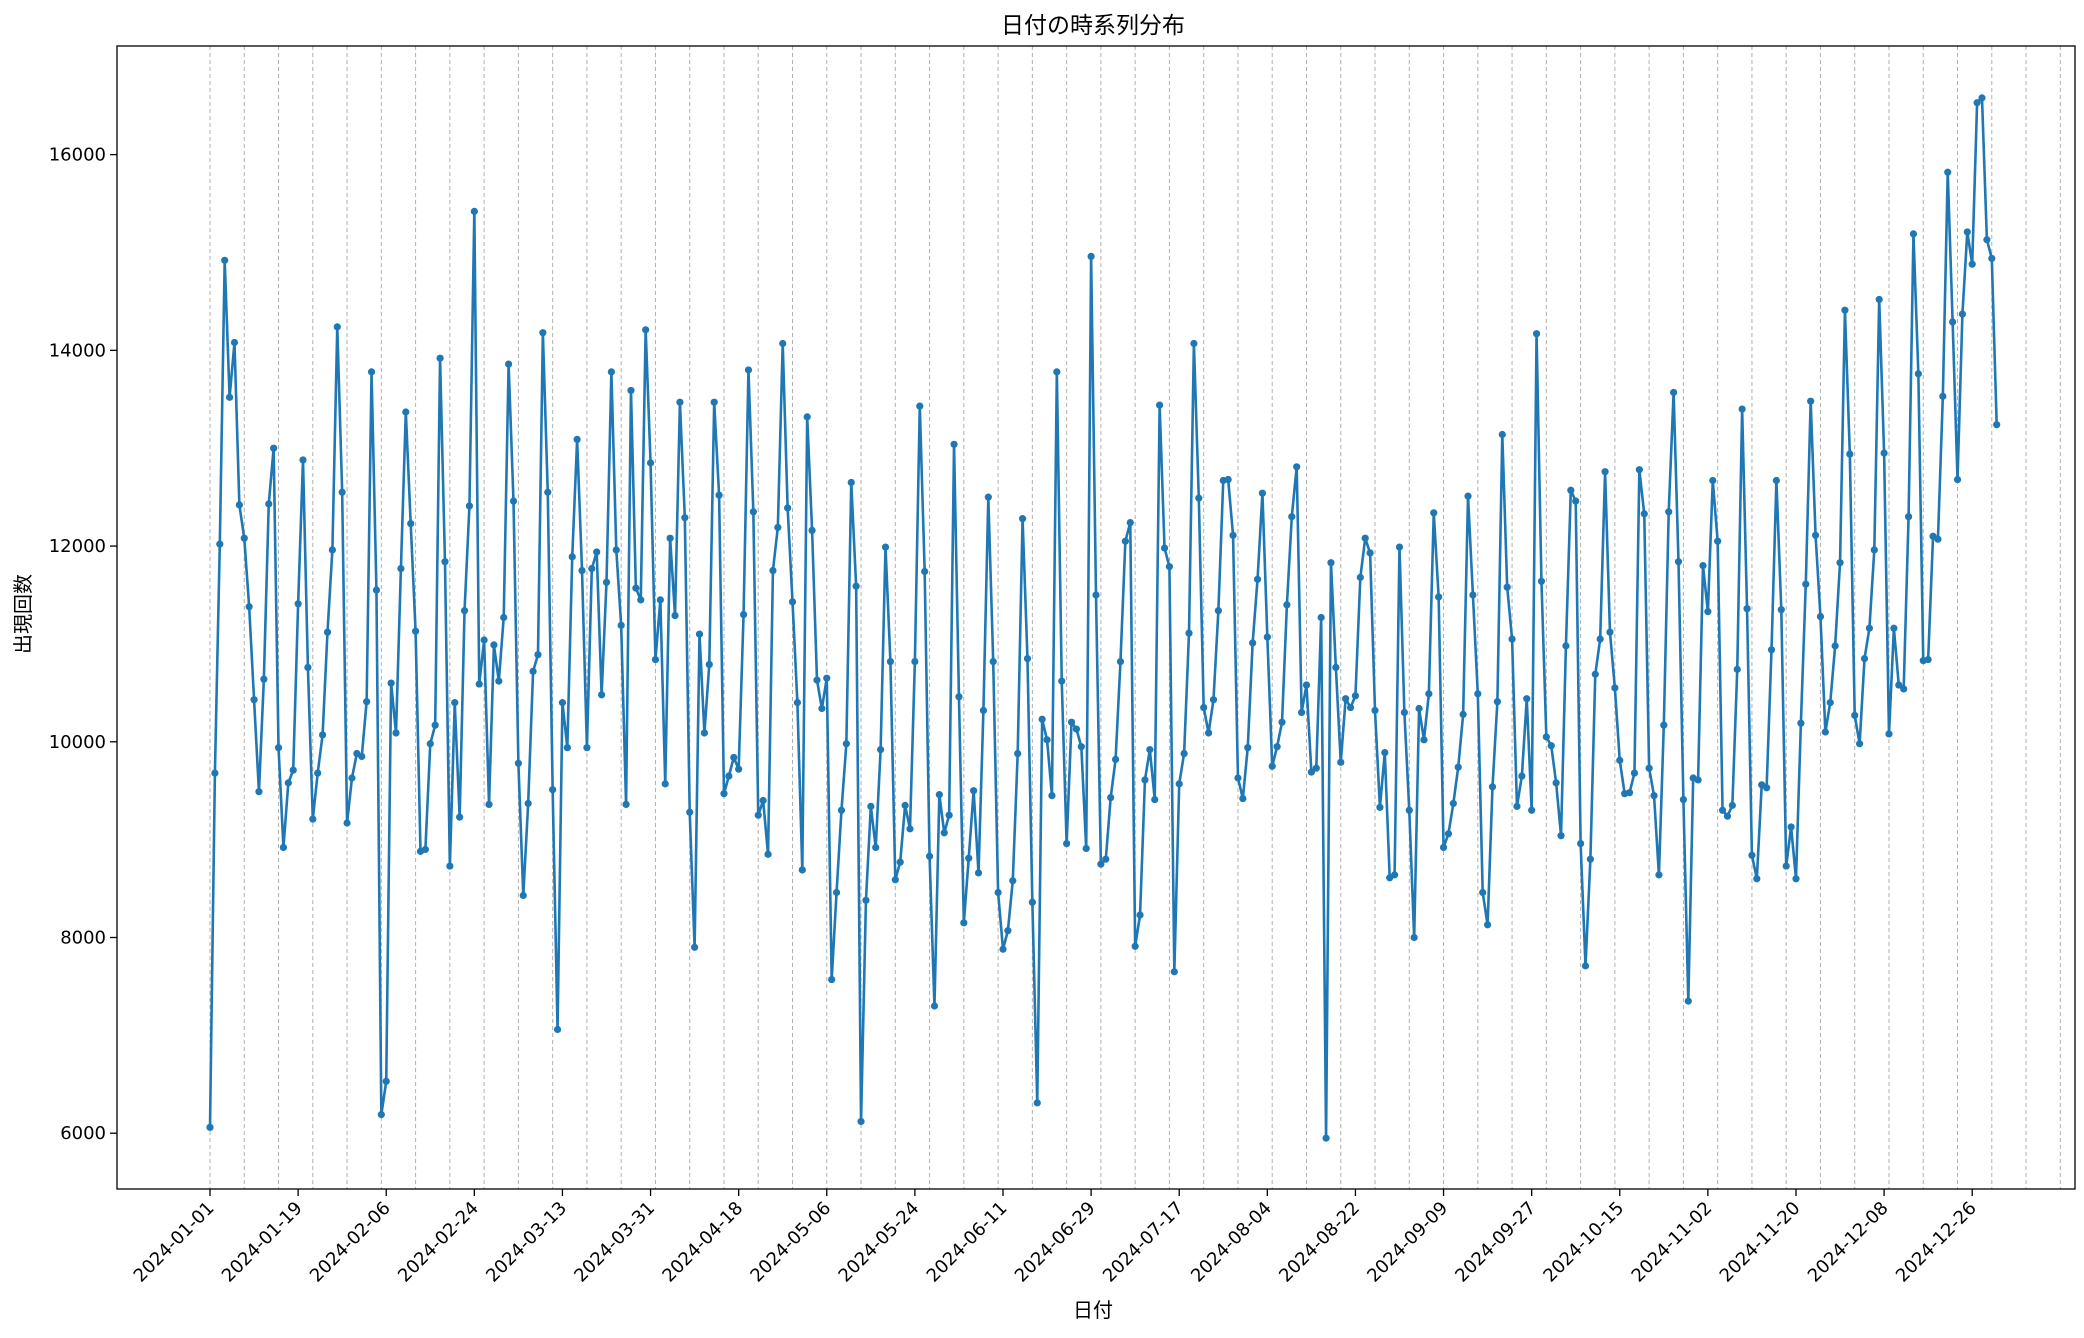  What do you see at coordinates (77, 350) in the screenshot?
I see `y-tick-label: 14000` at bounding box center [77, 350].